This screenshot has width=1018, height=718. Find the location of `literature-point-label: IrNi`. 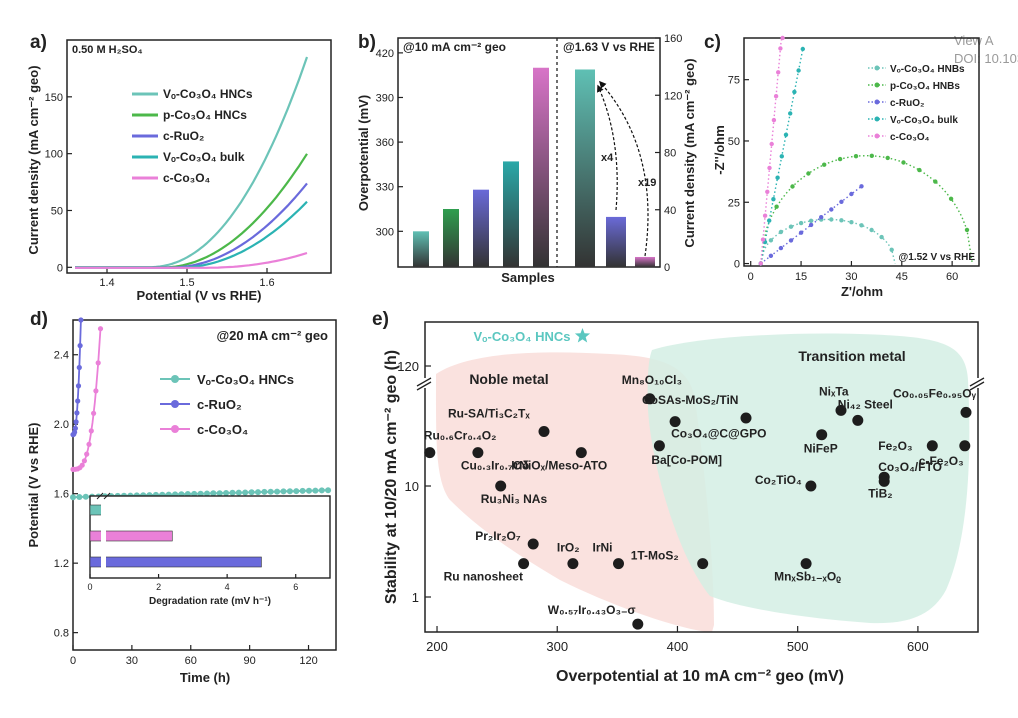

literature-point-label: IrNi is located at coordinates (603, 548).